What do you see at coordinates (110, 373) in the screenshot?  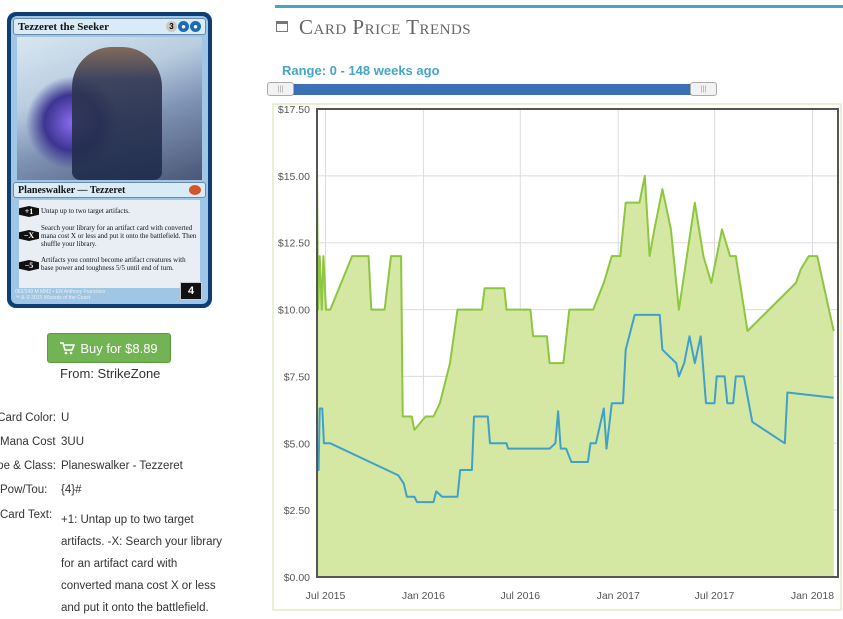 I see `seller-text: From: StrikeZone` at bounding box center [110, 373].